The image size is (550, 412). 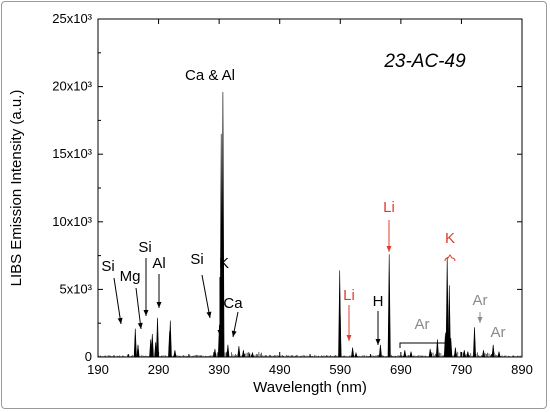 I want to click on y-tick-label: 5x10³, so click(x=75, y=288).